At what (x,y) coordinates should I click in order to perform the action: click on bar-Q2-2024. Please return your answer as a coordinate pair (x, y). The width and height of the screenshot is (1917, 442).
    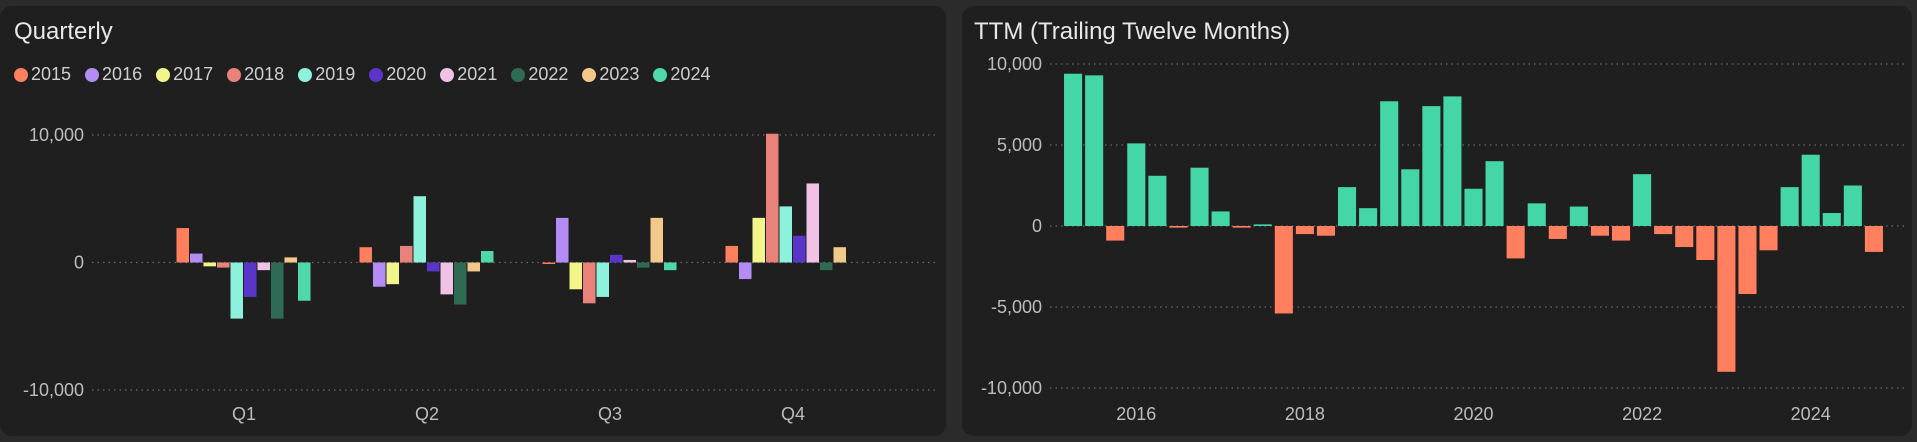
    Looking at the image, I should click on (487, 257).